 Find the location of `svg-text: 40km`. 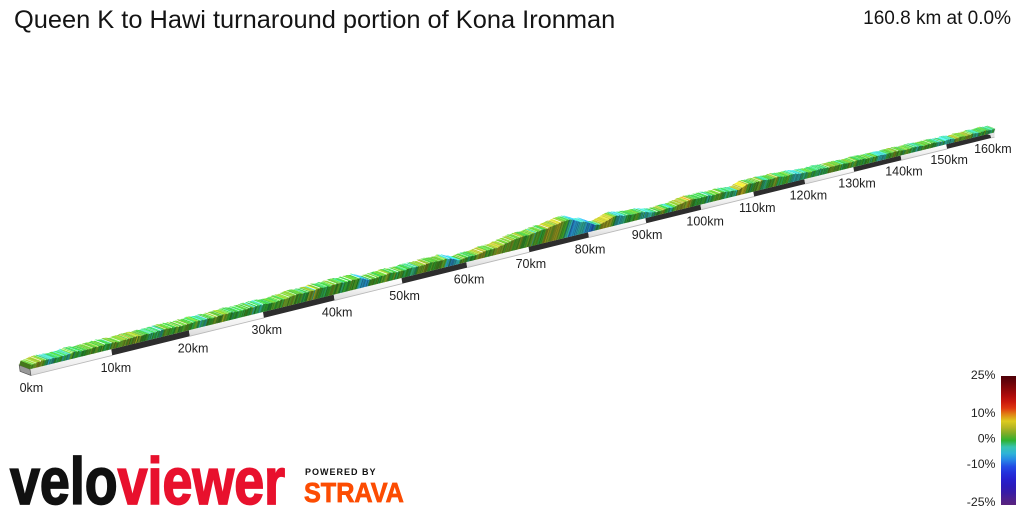

svg-text: 40km is located at coordinates (337, 313).